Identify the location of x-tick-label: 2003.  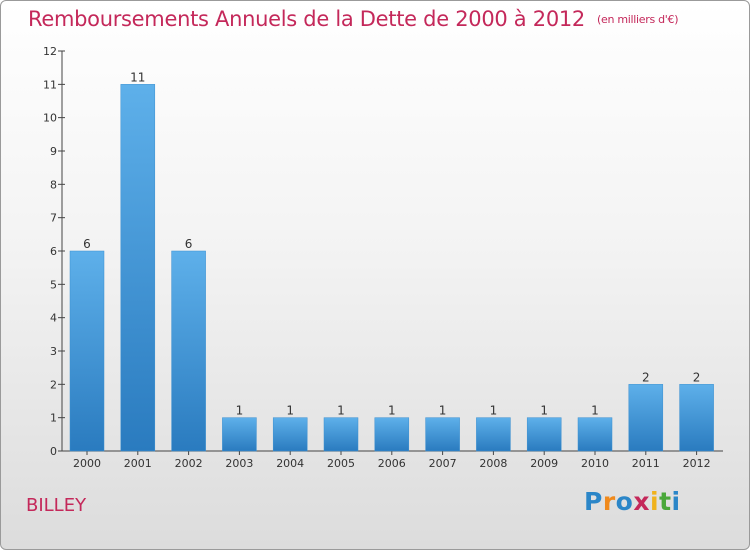
(239, 463).